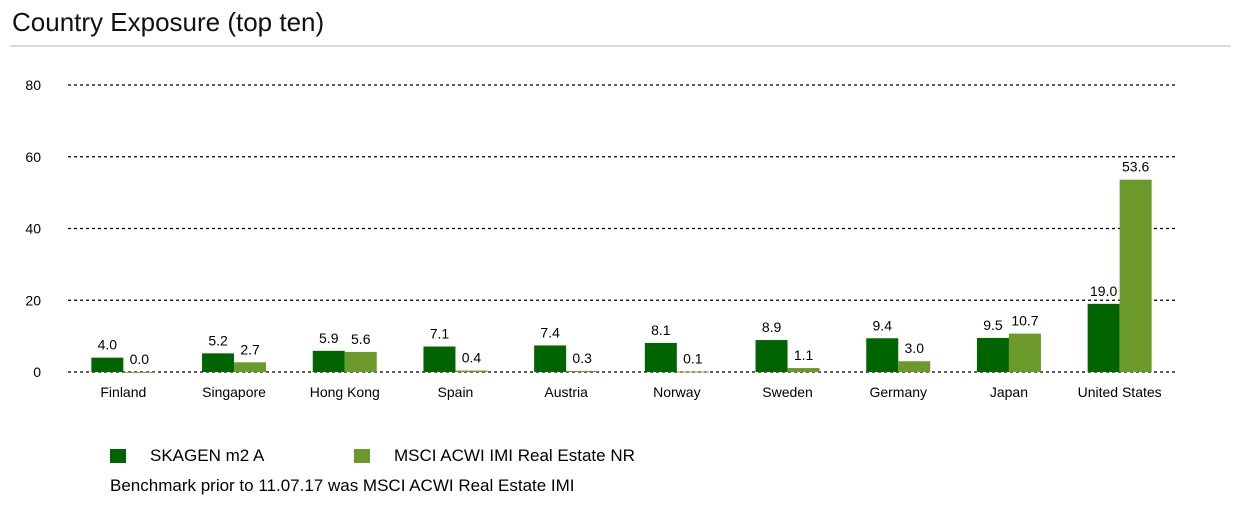 Image resolution: width=1240 pixels, height=505 pixels. What do you see at coordinates (37, 372) in the screenshot?
I see `y-tick-label: 0` at bounding box center [37, 372].